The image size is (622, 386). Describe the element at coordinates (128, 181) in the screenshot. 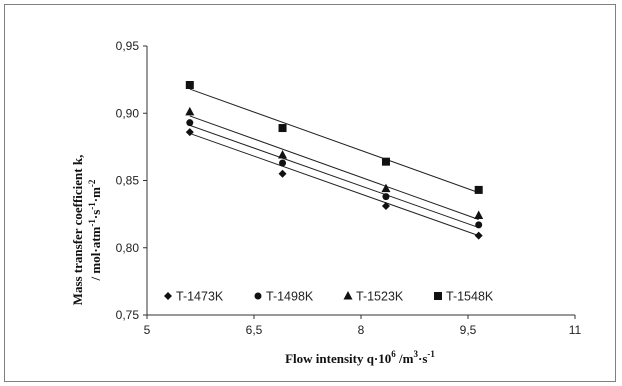

I see `y-tick-label: 0,85` at that location.